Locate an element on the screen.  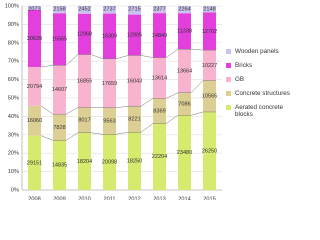
value-label: 14835 is located at coordinates (60, 166).